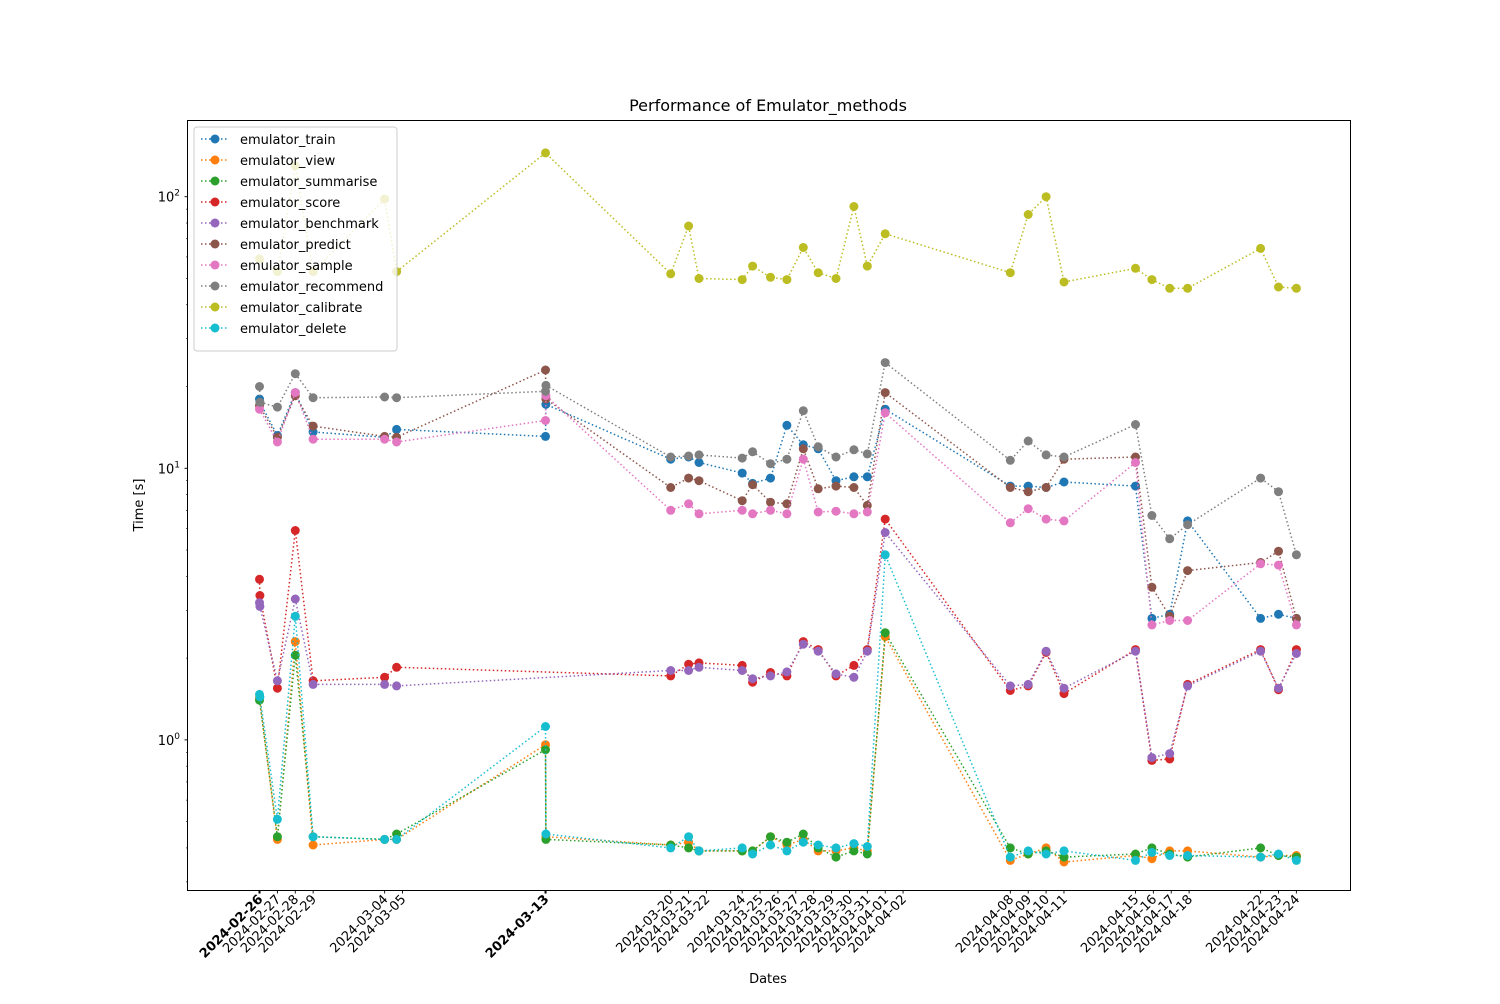 The height and width of the screenshot is (1004, 1500). I want to click on legend-label: emulator_benchmark, so click(309, 224).